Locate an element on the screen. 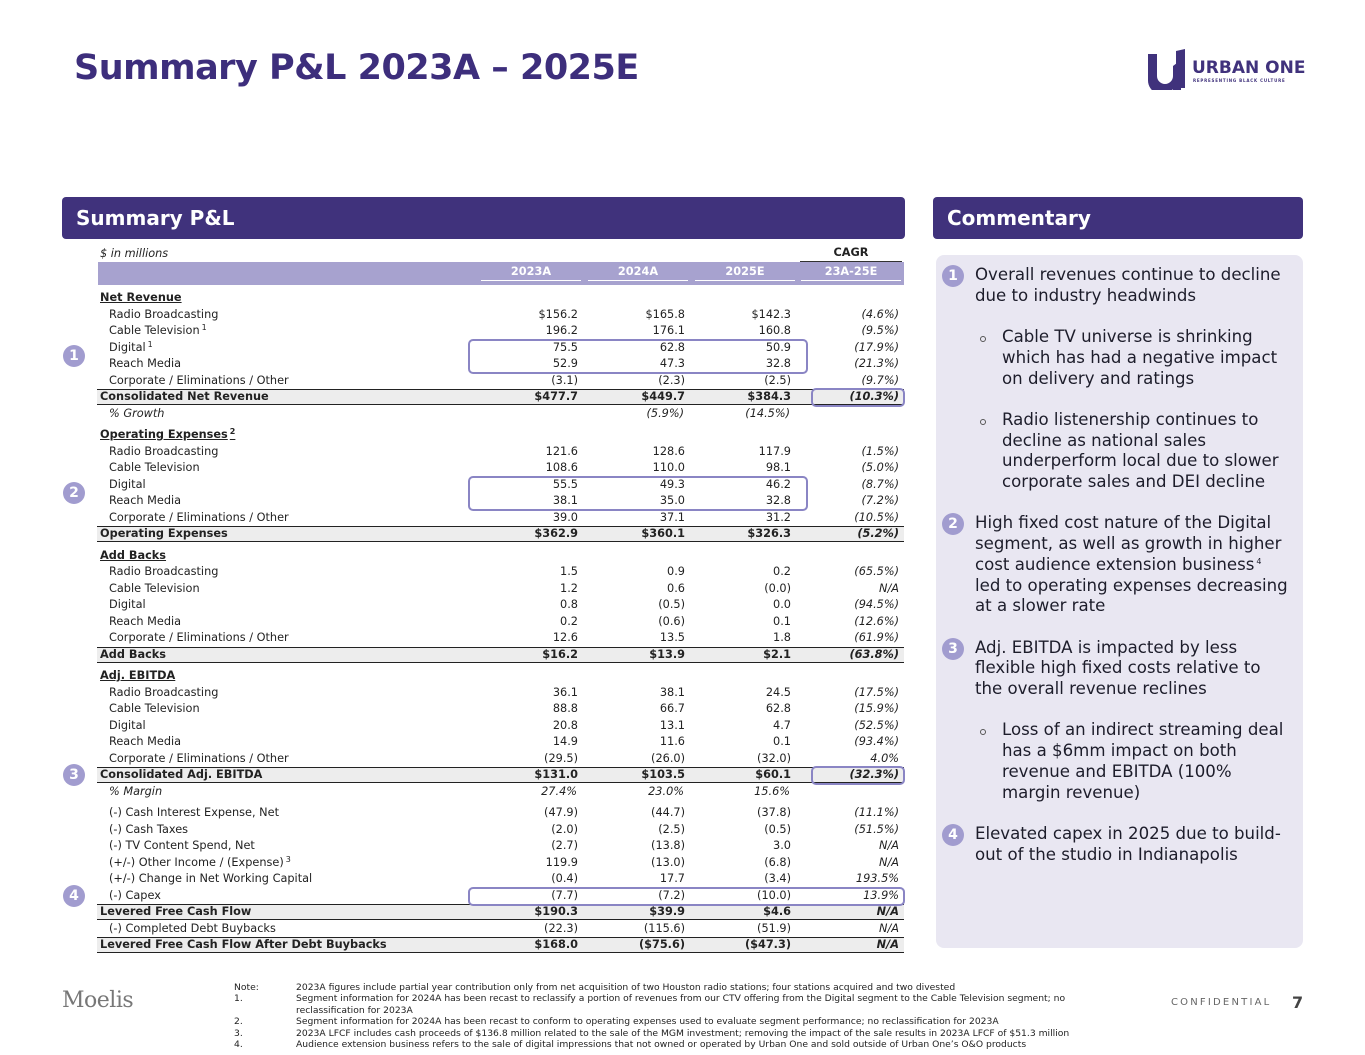  value-cell: (4.6%) is located at coordinates (880, 314).